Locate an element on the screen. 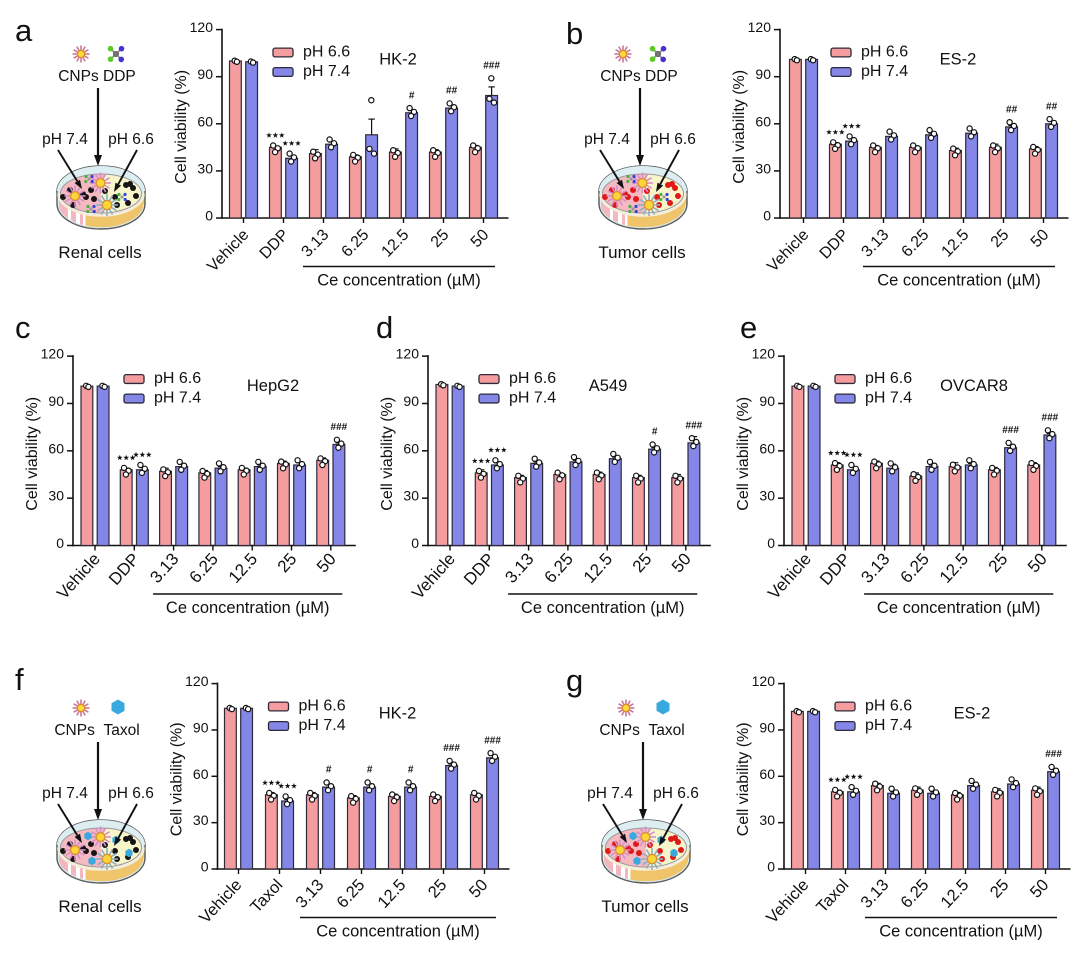 Image resolution: width=1080 pixels, height=959 pixels. svg-text: d is located at coordinates (384, 327).